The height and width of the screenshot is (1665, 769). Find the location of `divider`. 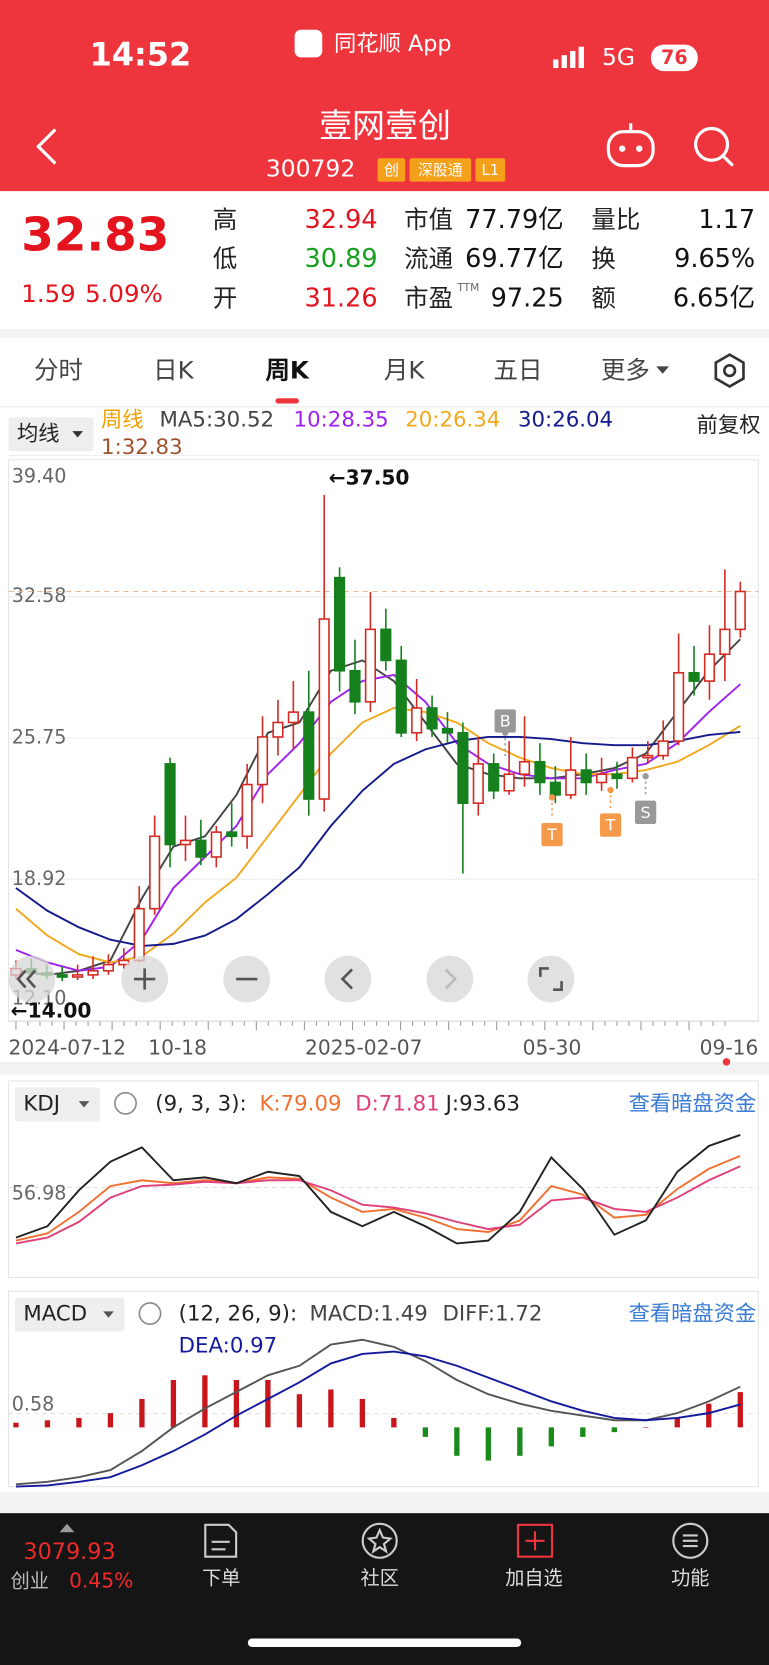

divider is located at coordinates (384, 333).